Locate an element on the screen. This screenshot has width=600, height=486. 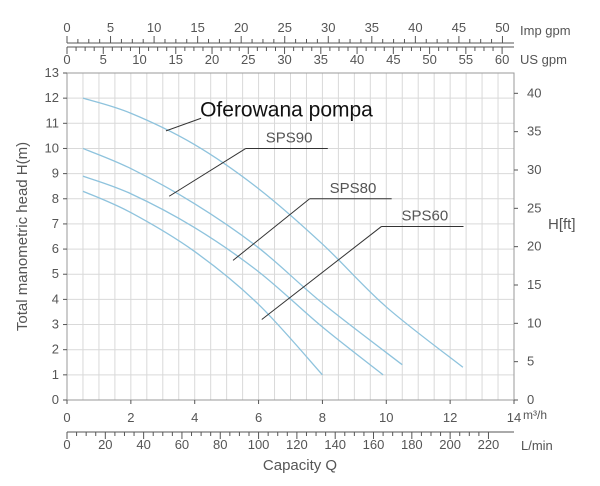
x-tick-label-m3h: 6 is located at coordinates (258, 417).